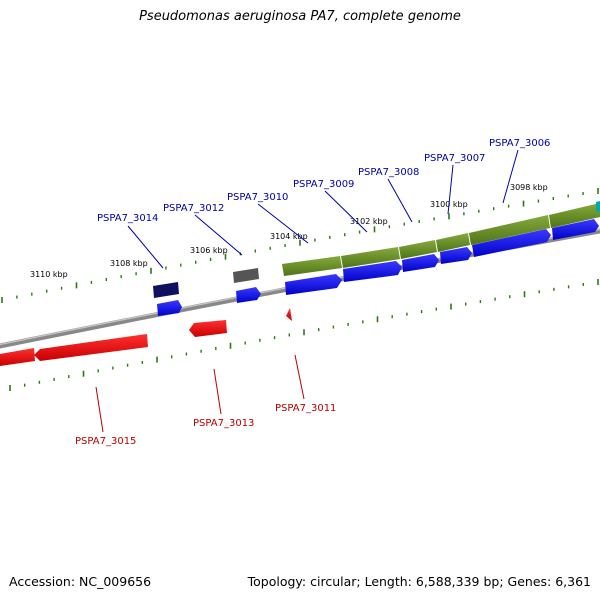  Describe the element at coordinates (529, 187) in the screenshot. I see `kbp-label: 3098 kbp` at that location.